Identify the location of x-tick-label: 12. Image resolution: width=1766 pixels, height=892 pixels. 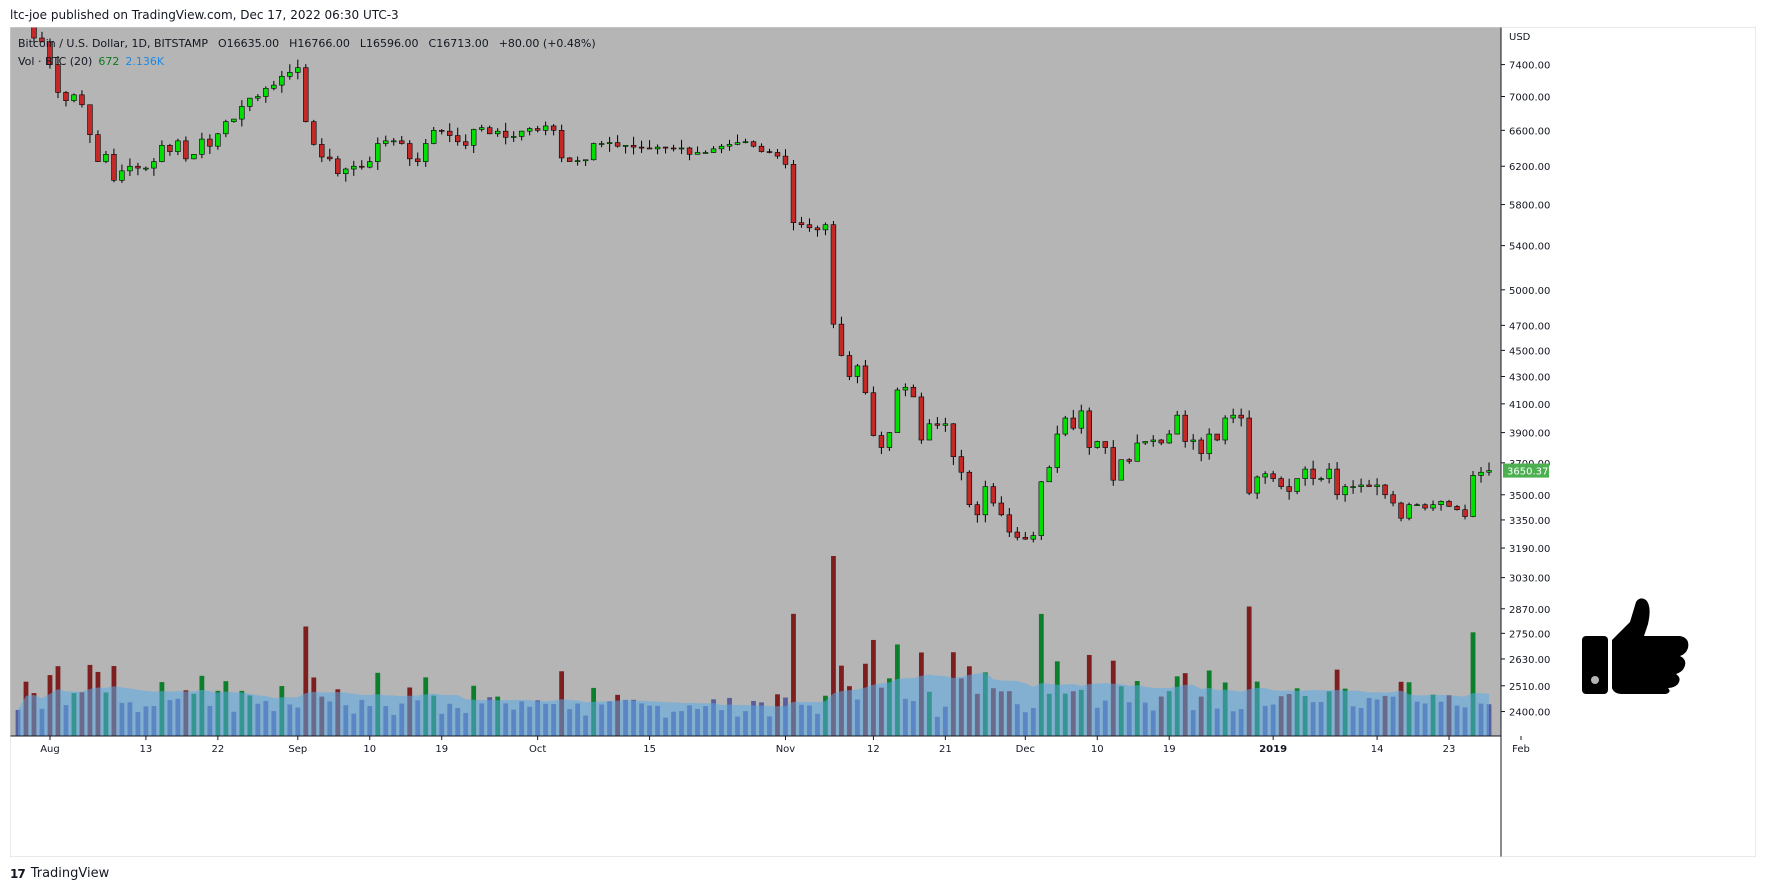
(873, 749).